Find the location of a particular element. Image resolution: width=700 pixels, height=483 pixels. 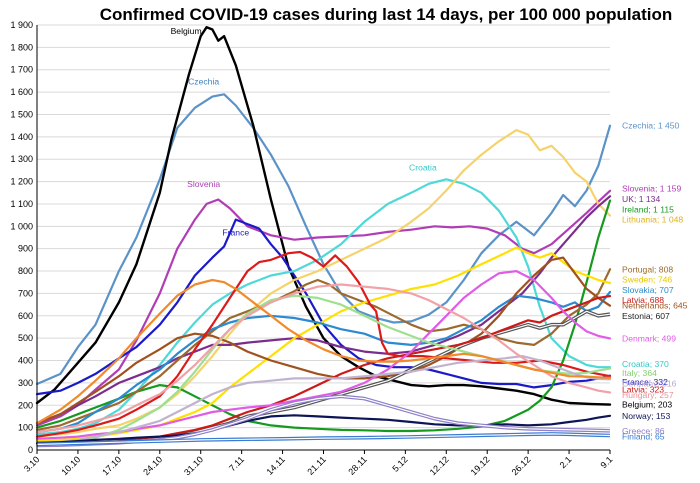

end-series-label: France; 332 is located at coordinates (645, 382).